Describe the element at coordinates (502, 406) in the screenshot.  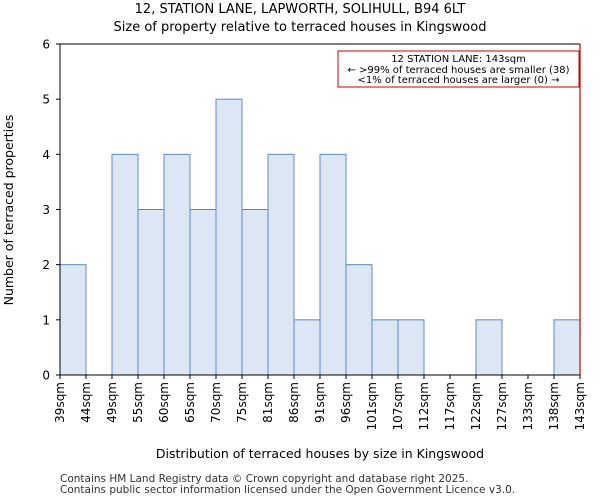
I see `x-tick-label: 127sqm` at that location.